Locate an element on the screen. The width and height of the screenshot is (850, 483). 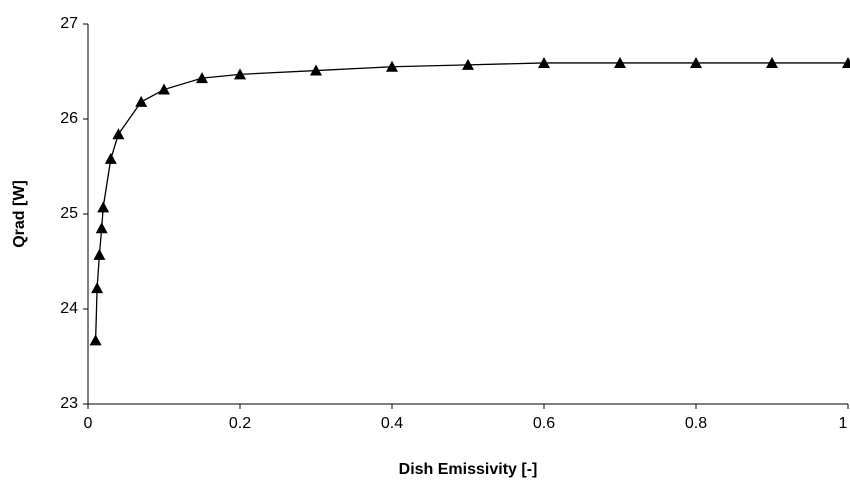
x-tick-label: 0.4 is located at coordinates (392, 423).